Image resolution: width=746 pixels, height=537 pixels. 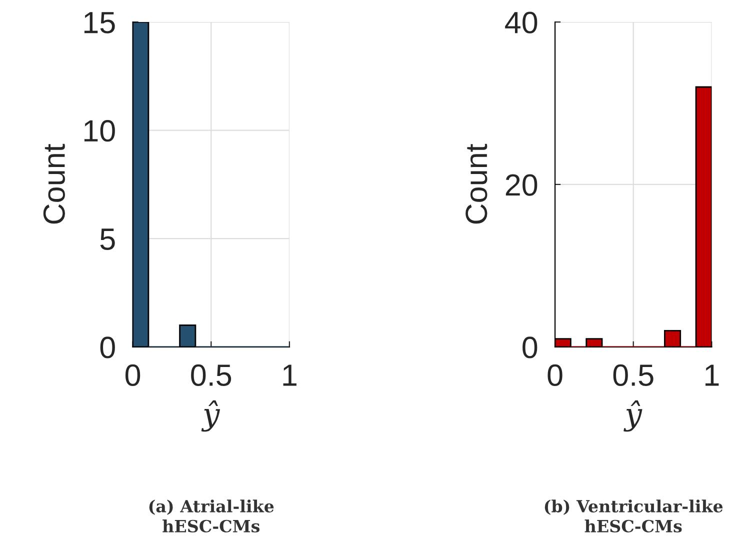 What do you see at coordinates (99, 131) in the screenshot?
I see `y-tick-label: 10` at bounding box center [99, 131].